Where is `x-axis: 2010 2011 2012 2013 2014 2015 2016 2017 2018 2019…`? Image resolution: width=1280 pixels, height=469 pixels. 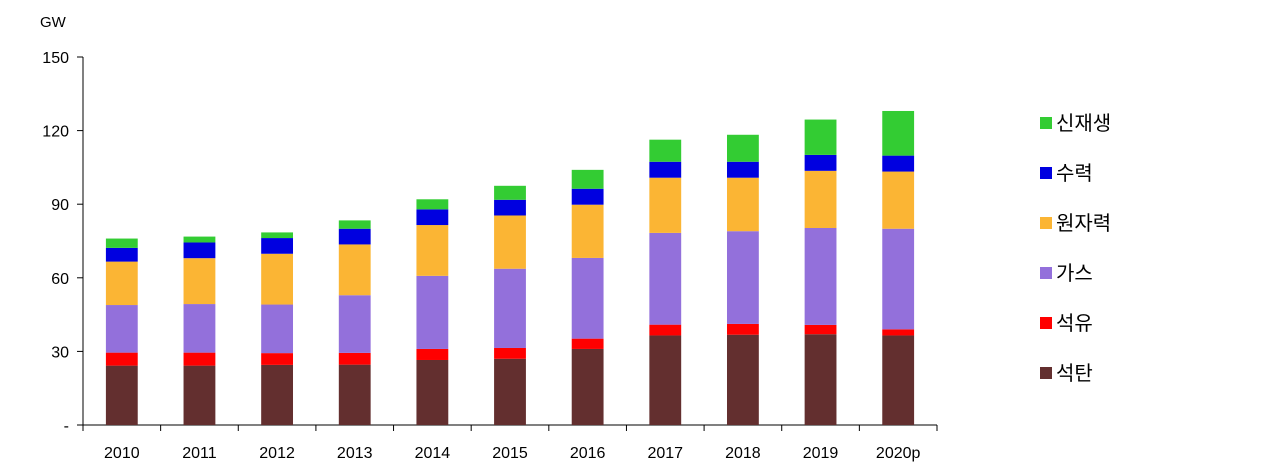 x-axis: 2010 2011 2012 2013 2014 2015 2016 2017 2018 2019… is located at coordinates (510, 443).